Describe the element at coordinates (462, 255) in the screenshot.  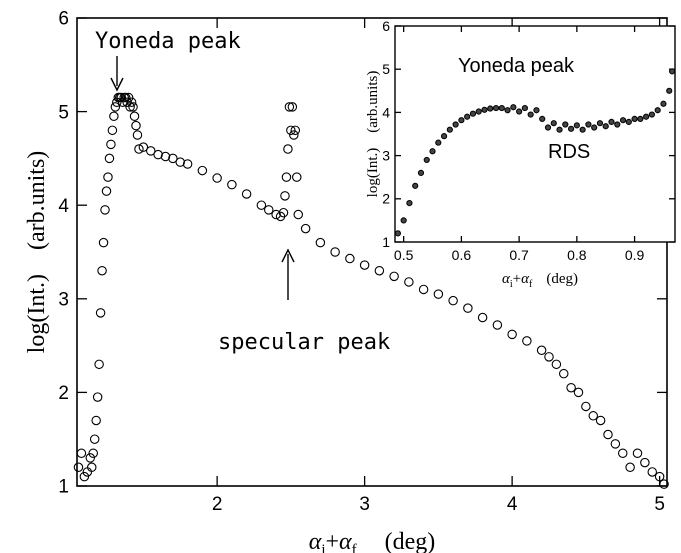
I see `inset-x-tick-label: 0.6` at that location.